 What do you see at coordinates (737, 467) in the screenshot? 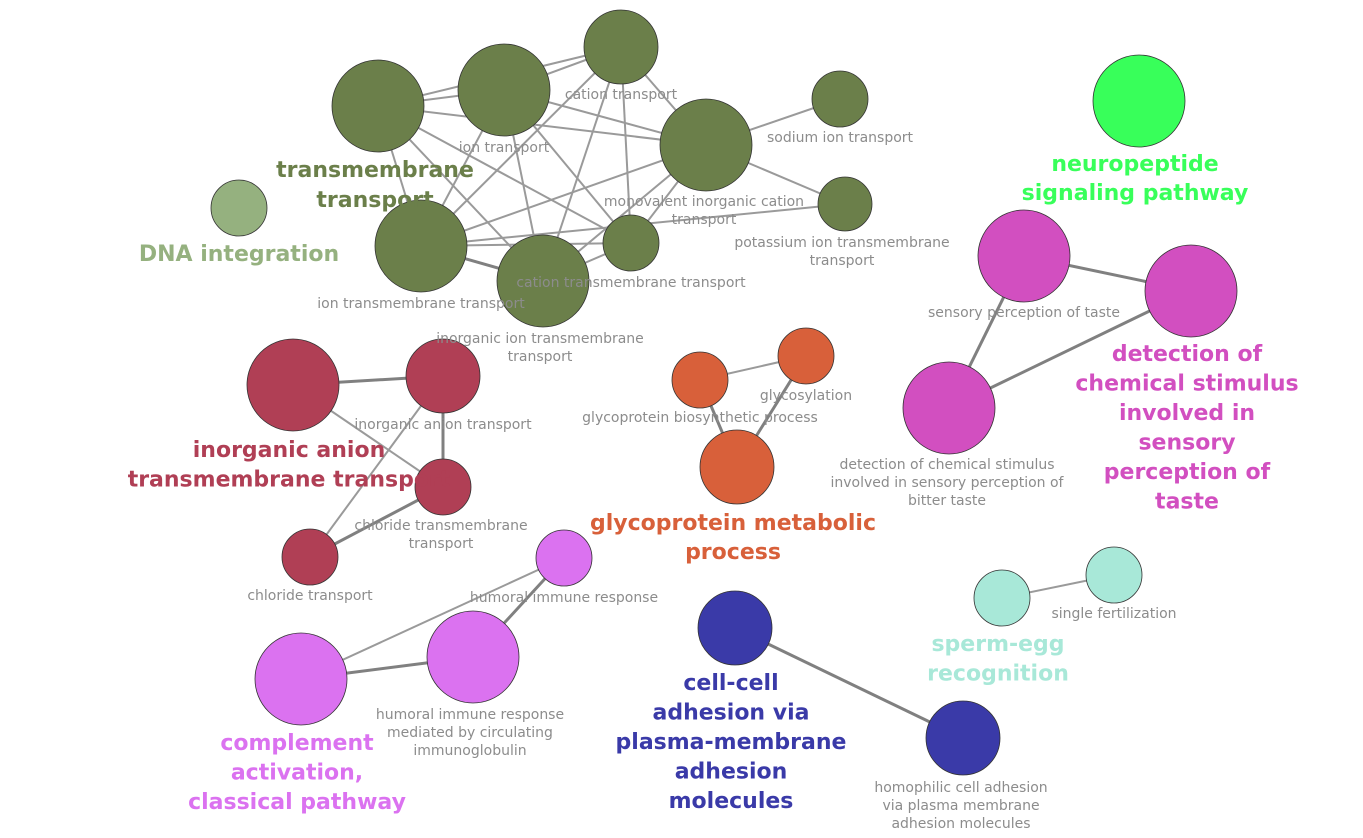
I see `node-glycoprotein-metabolic-process` at bounding box center [737, 467].